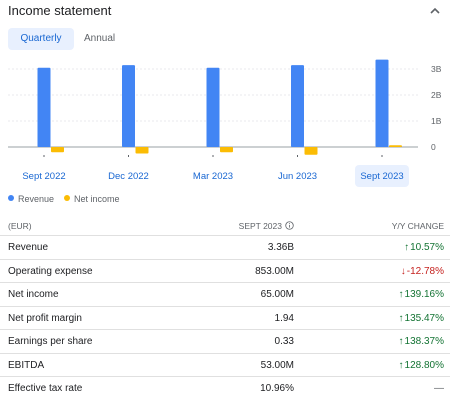 Image resolution: width=450 pixels, height=420 pixels. Describe the element at coordinates (128, 176) in the screenshot. I see `x-tick-label: Dec 2022` at that location.